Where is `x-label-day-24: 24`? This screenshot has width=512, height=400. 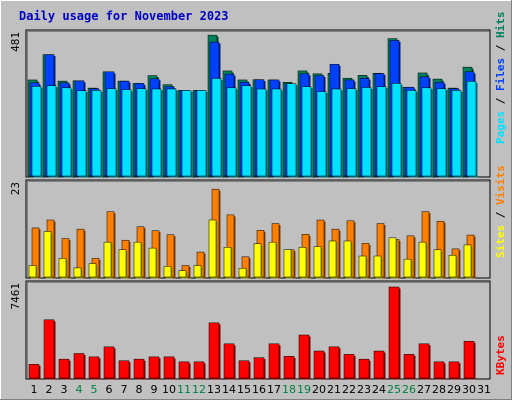
x-label-day-24: 24 is located at coordinates (379, 389).